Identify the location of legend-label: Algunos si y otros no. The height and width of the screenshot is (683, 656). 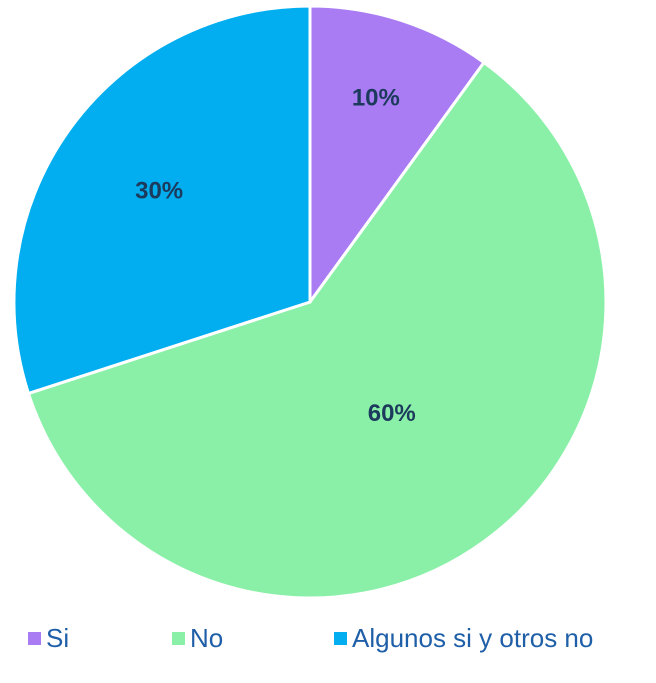
(472, 638).